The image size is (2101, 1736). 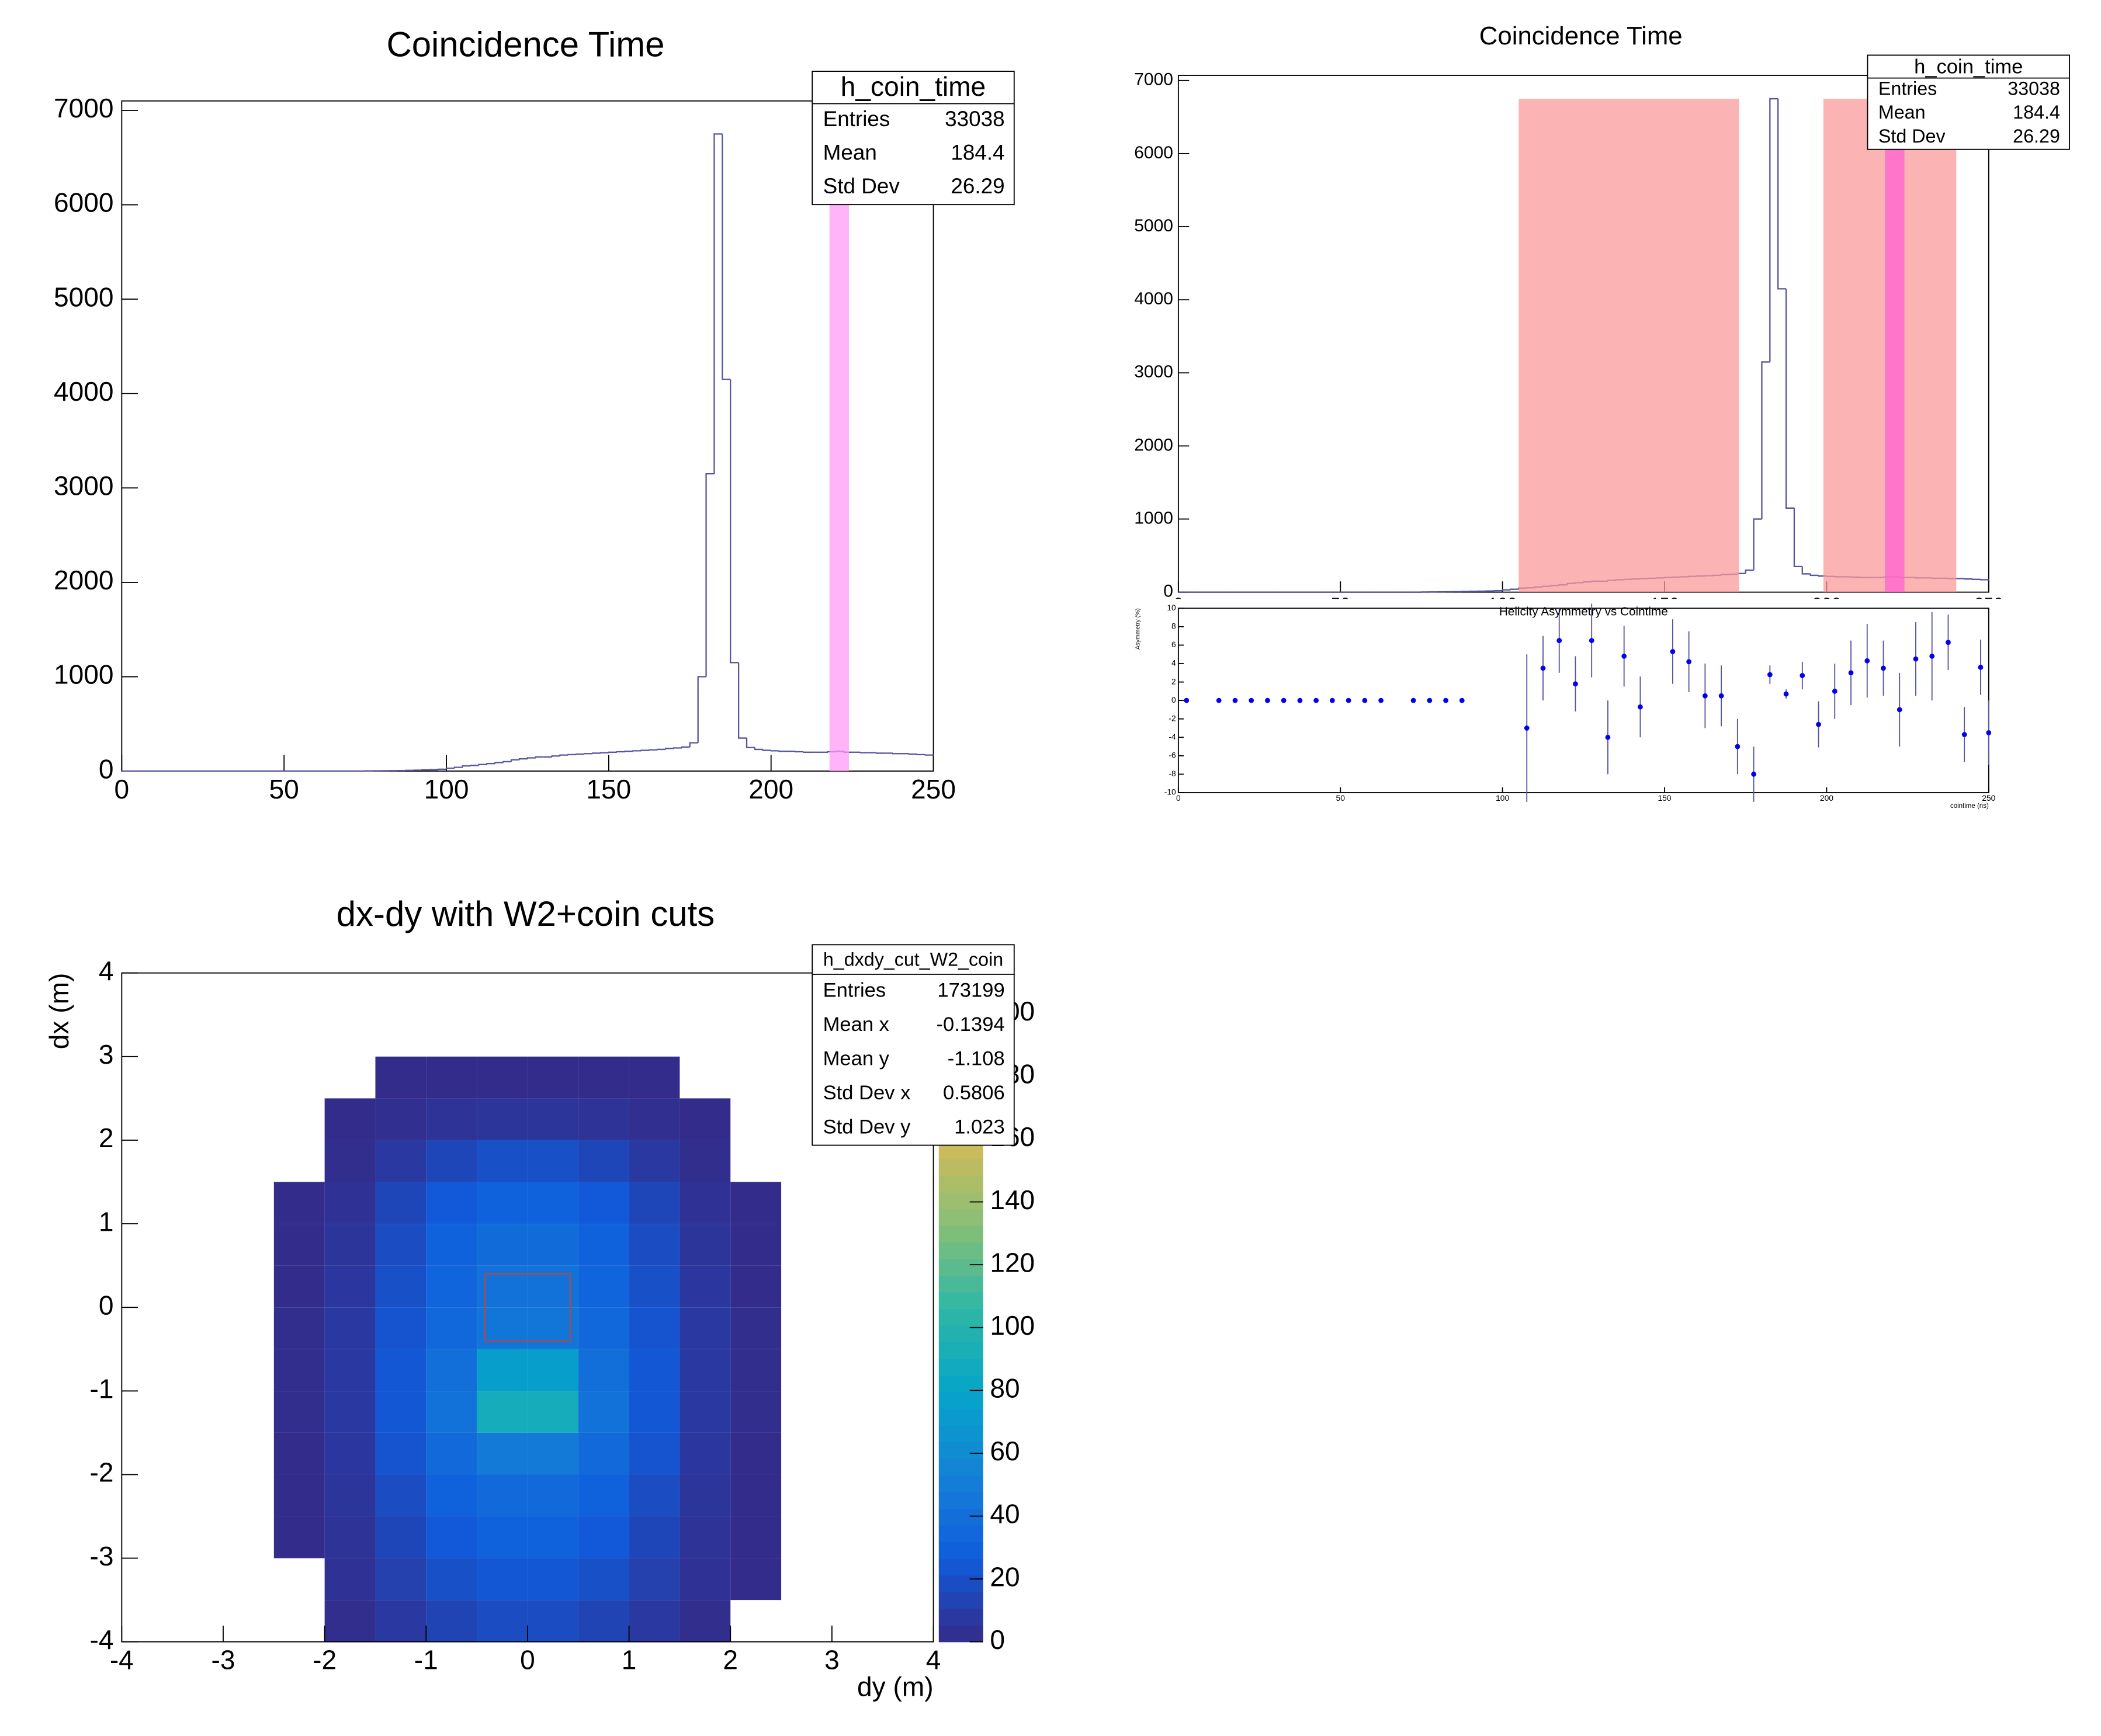 What do you see at coordinates (867, 1127) in the screenshot?
I see `stats-label: Std Dev y` at bounding box center [867, 1127].